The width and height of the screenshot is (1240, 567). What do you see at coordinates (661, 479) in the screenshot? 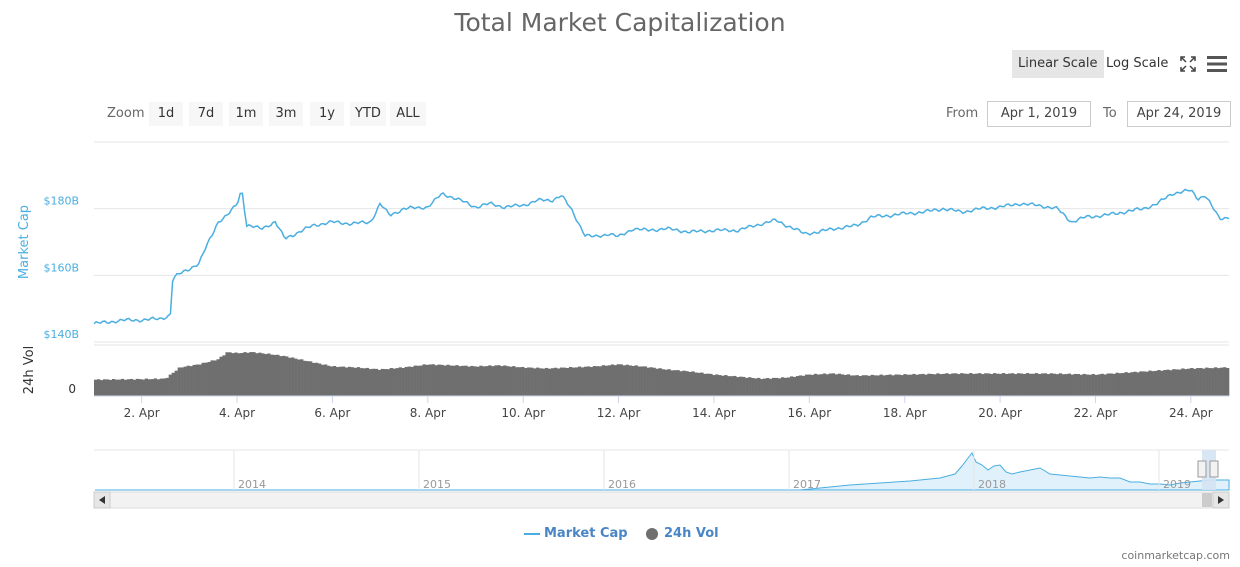
I see `navigator: 2014 2015 2016 2017 2018 2019` at bounding box center [661, 479].